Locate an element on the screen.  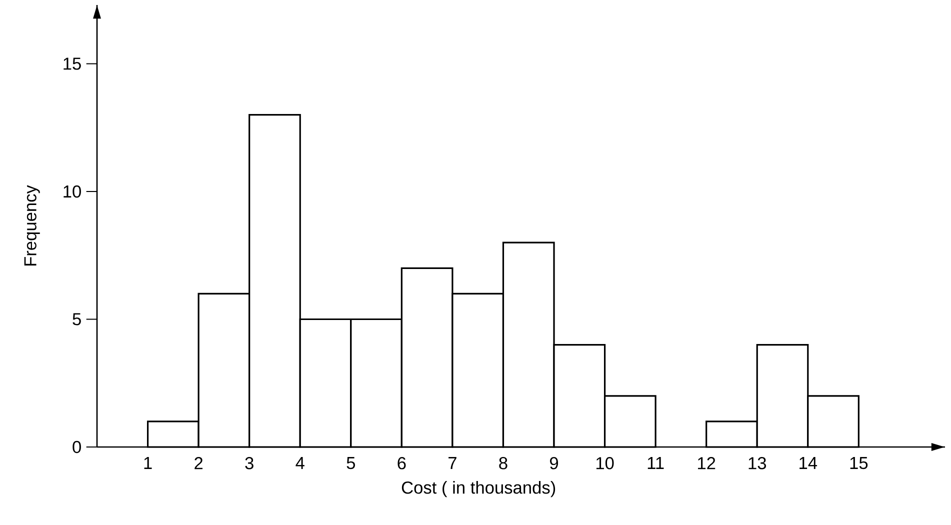
x-tick-label: 9 is located at coordinates (554, 463).